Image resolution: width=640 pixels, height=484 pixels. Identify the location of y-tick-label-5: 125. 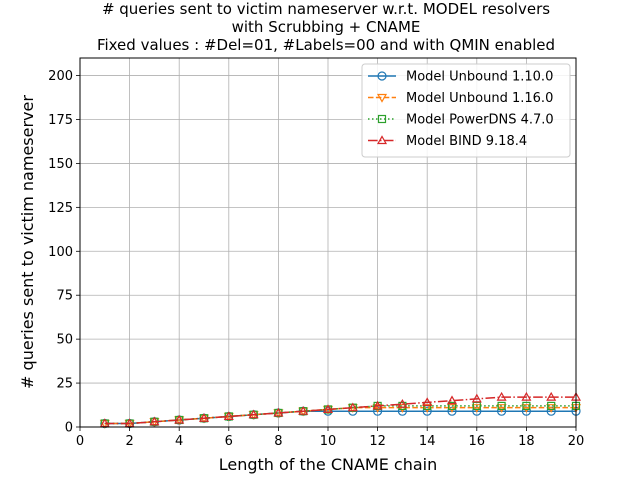
(60, 208).